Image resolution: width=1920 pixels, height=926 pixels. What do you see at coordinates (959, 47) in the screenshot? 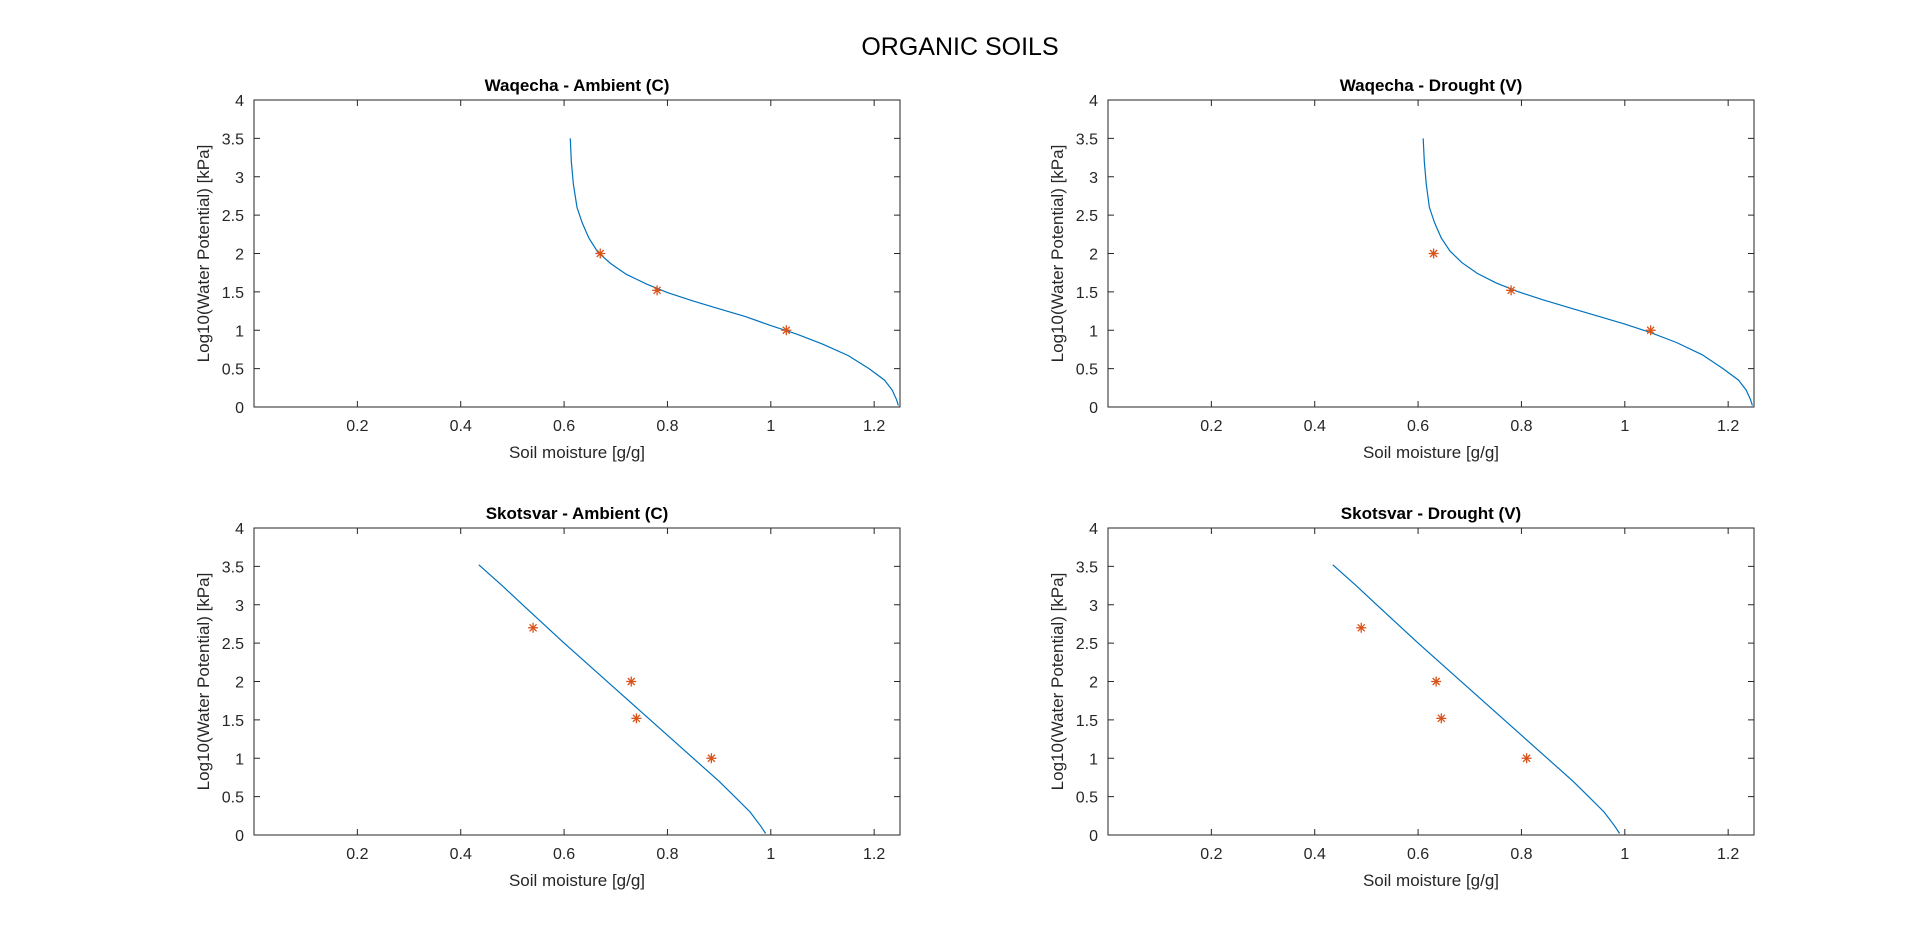
I see `figure-title: ORGANIC SOILS` at bounding box center [959, 47].